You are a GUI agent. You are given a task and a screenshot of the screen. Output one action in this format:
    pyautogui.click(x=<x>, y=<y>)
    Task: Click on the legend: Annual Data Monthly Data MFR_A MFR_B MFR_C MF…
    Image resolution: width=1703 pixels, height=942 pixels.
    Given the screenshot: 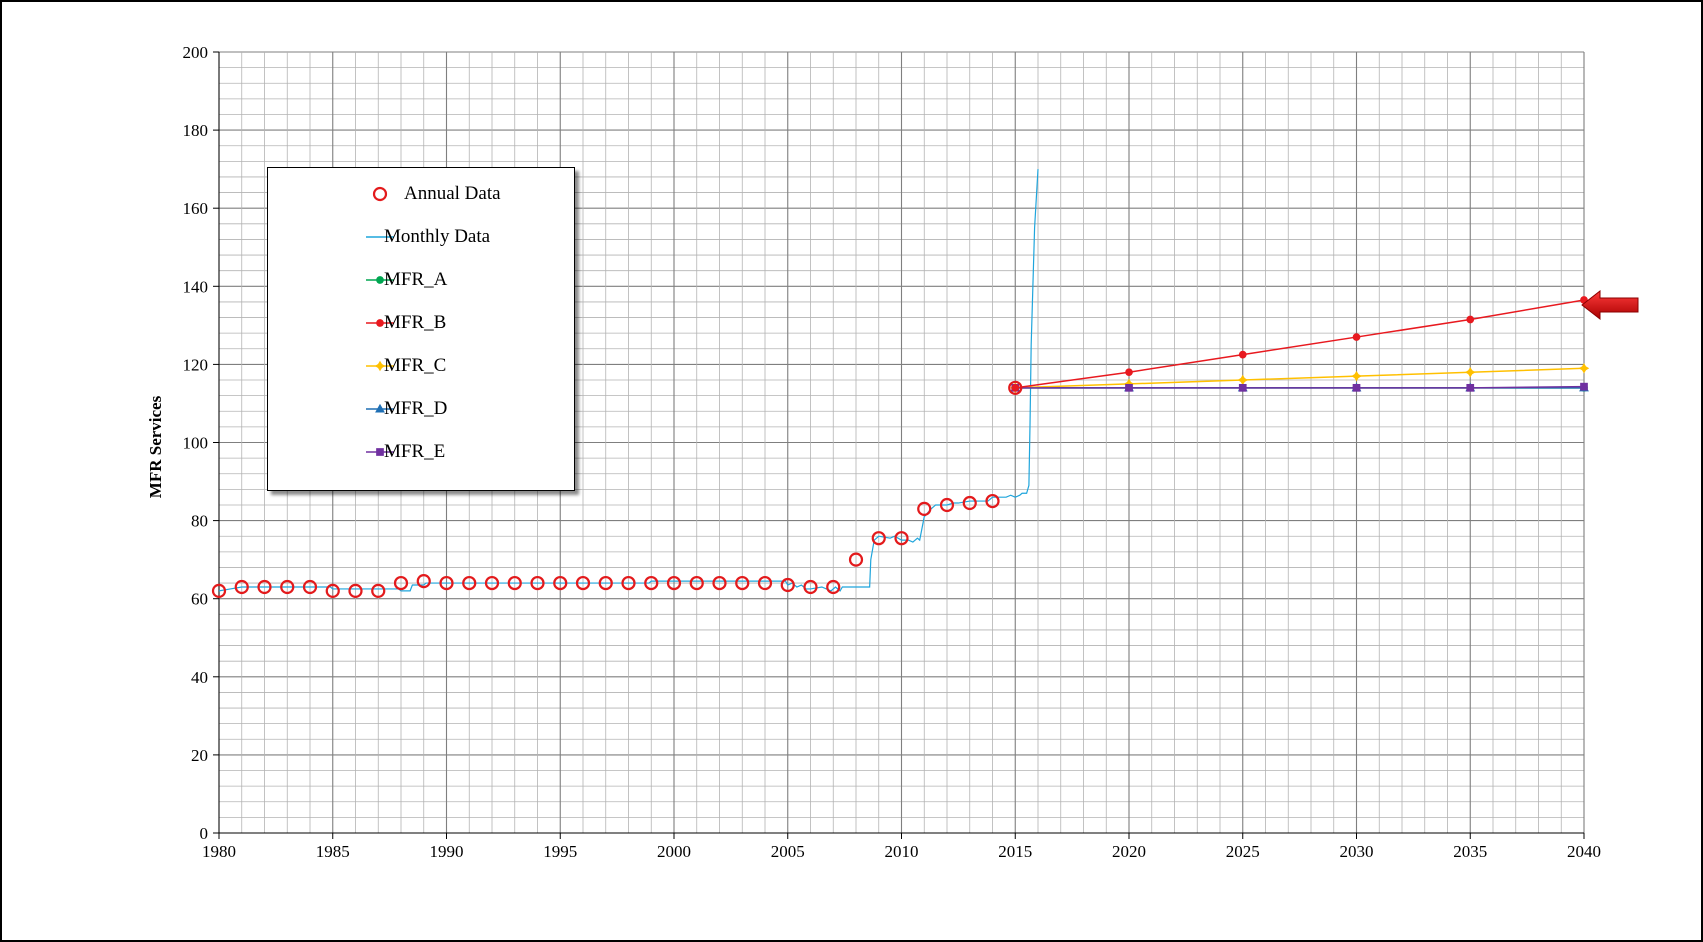 What is the action you would take?
    pyautogui.click(x=421, y=329)
    